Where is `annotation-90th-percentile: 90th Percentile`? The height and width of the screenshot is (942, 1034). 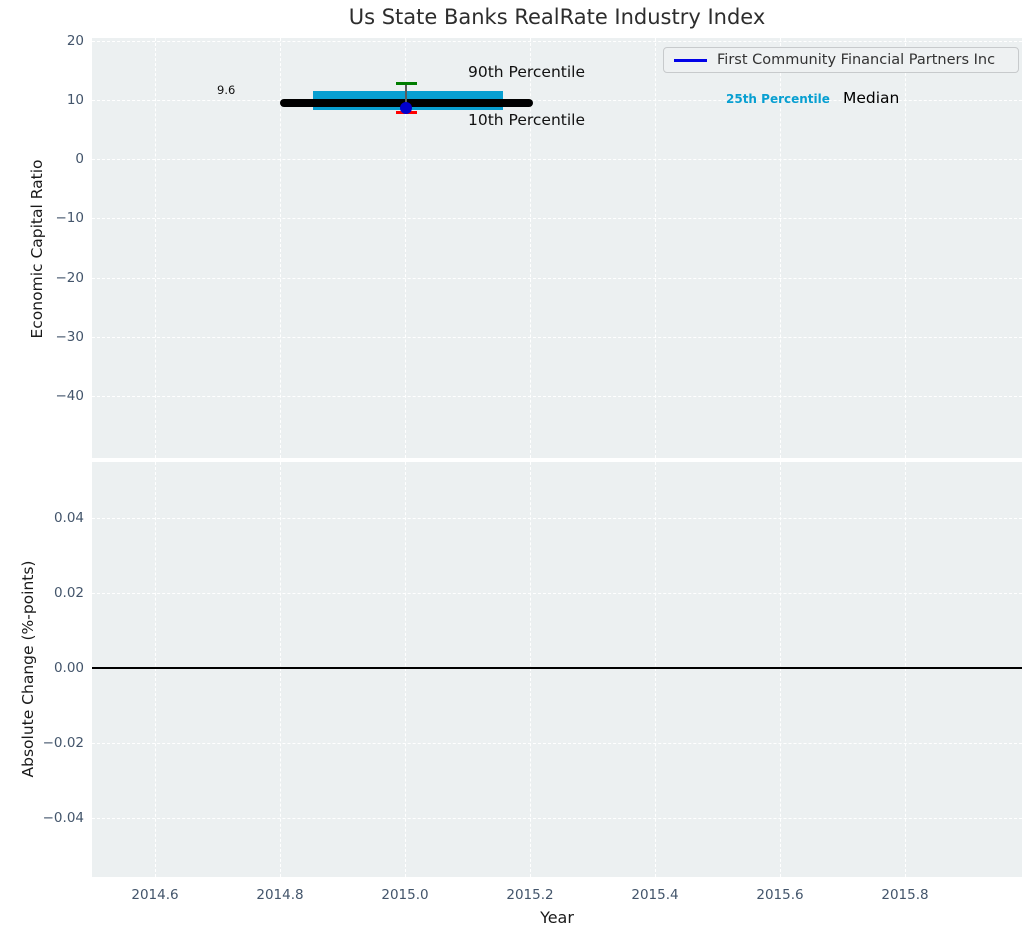 annotation-90th-percentile: 90th Percentile is located at coordinates (527, 72).